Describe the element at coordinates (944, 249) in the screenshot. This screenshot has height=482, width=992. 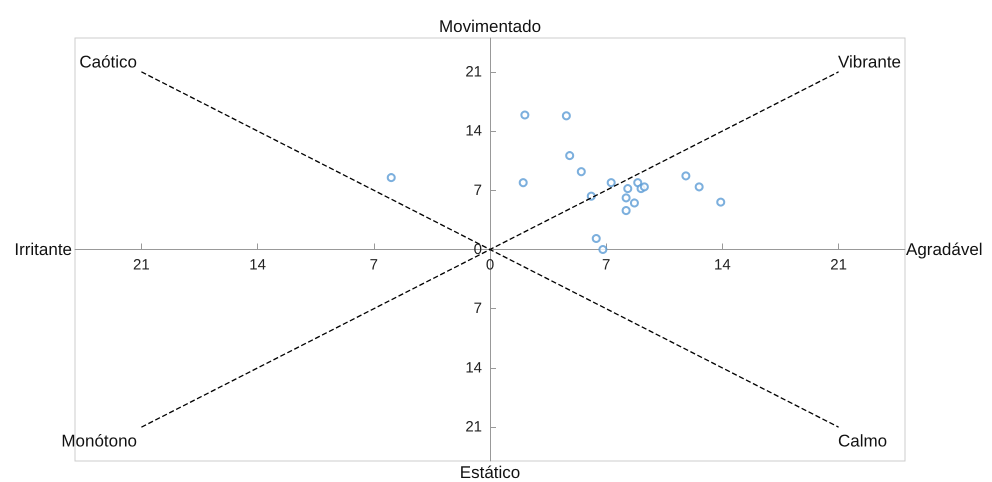
I see `text: Agradável` at that location.